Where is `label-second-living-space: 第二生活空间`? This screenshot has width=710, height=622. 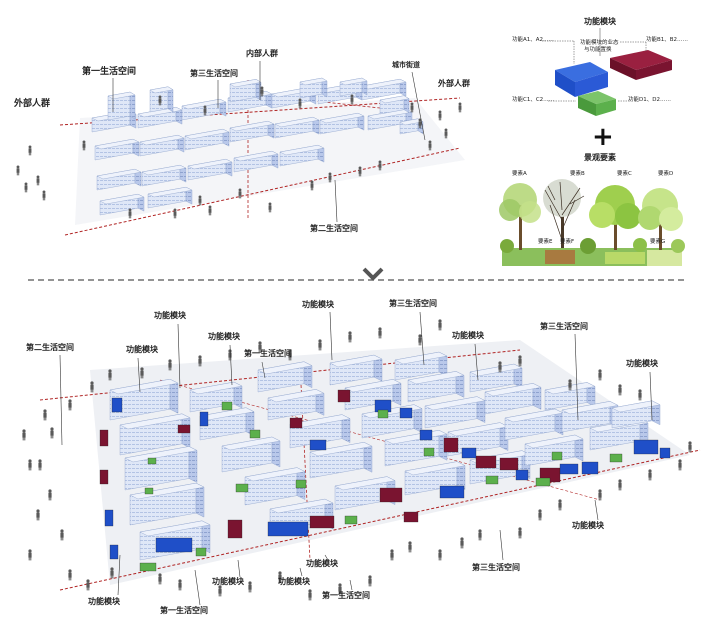 label-second-living-space: 第二生活空间 is located at coordinates (334, 228).